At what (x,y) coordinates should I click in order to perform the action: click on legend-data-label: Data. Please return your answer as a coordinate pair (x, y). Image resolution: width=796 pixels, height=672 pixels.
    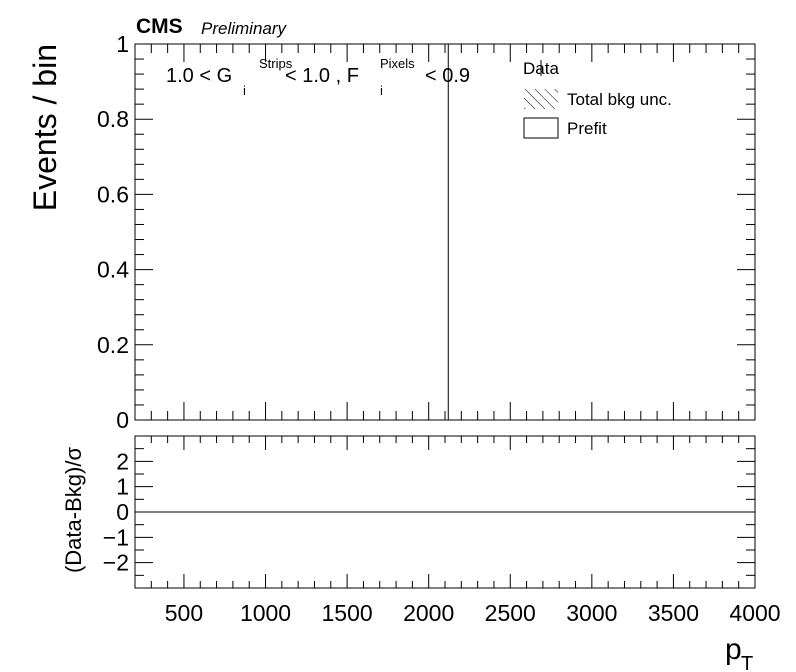
    Looking at the image, I should click on (541, 68).